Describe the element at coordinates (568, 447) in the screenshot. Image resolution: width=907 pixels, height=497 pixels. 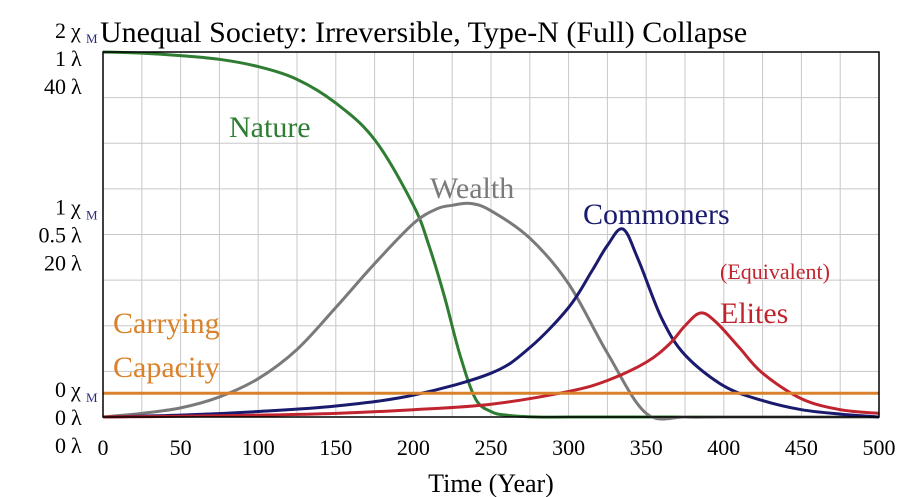
I see `x-tick-label: 300` at that location.